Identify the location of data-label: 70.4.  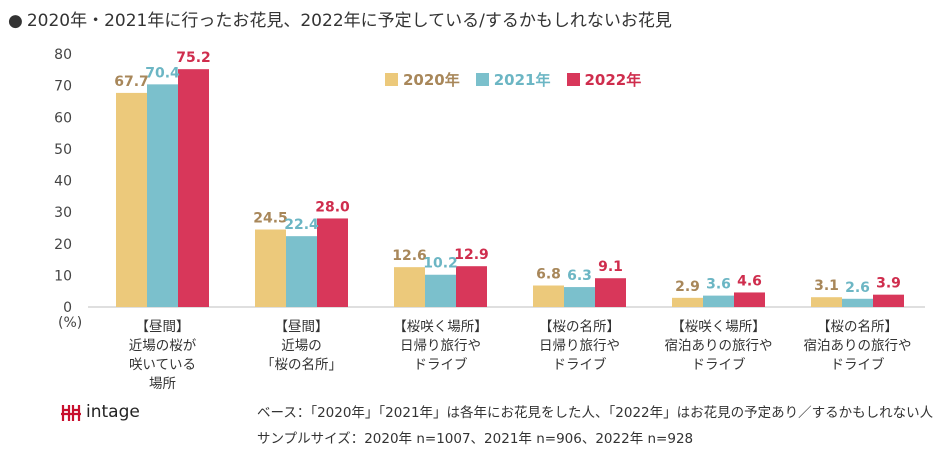
(162, 73).